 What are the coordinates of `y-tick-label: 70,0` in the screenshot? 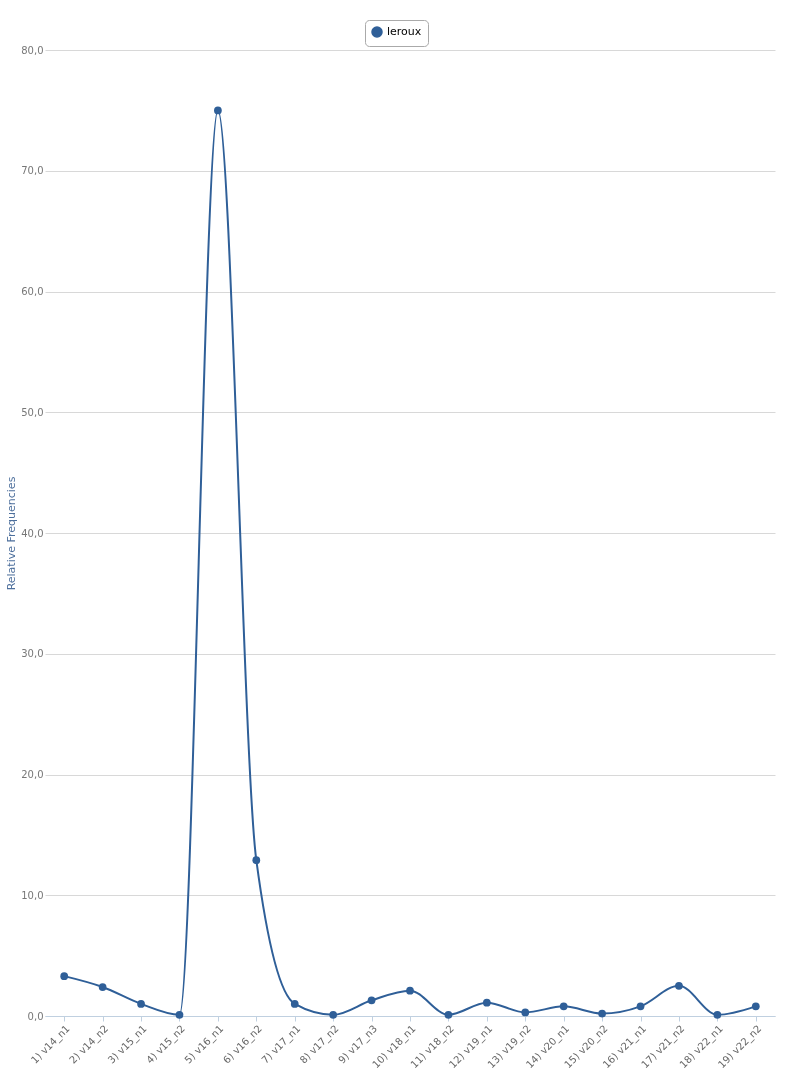 It's located at (32, 171).